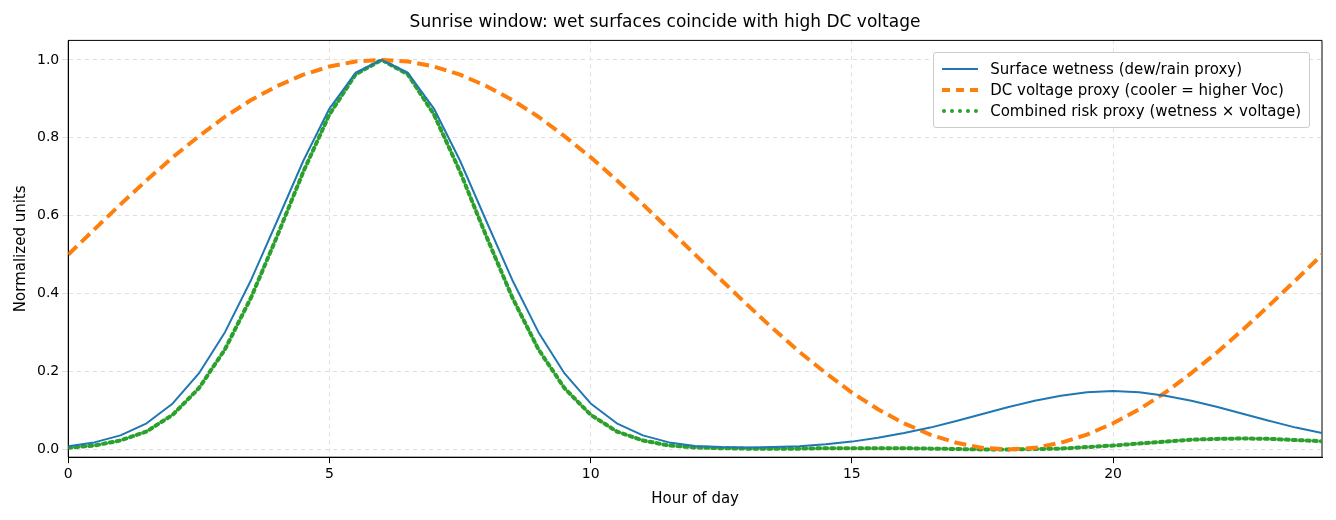  Describe the element at coordinates (48, 292) in the screenshot. I see `y-tick-label: 0.4` at that location.